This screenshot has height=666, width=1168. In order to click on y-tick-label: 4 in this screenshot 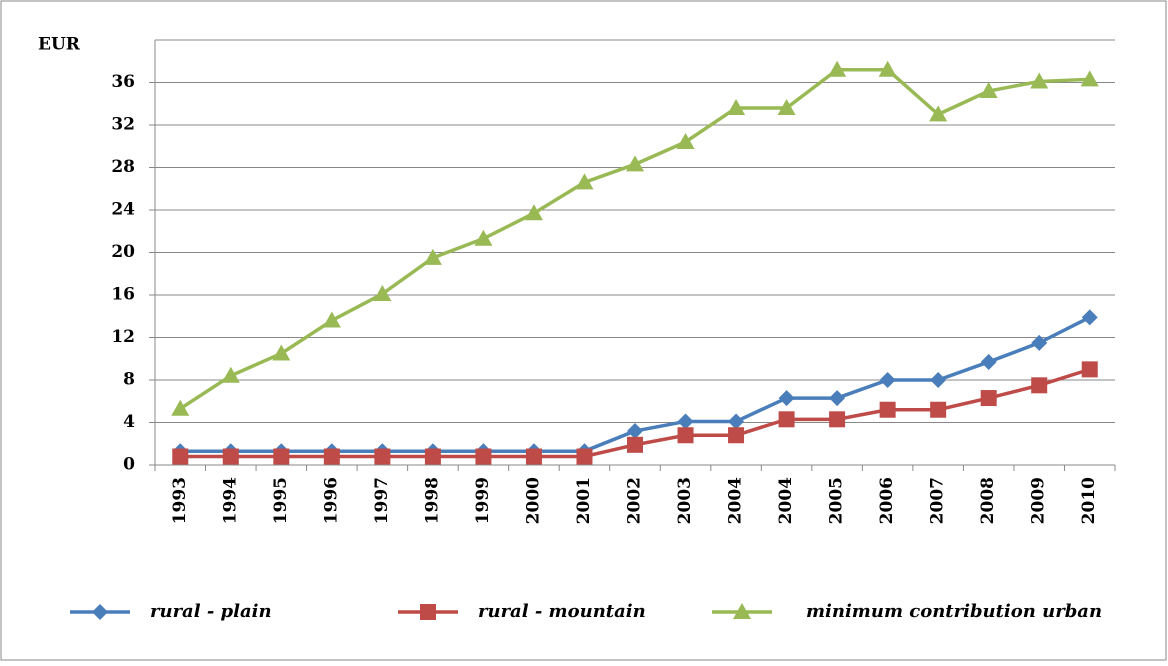, I will do `click(129, 422)`.